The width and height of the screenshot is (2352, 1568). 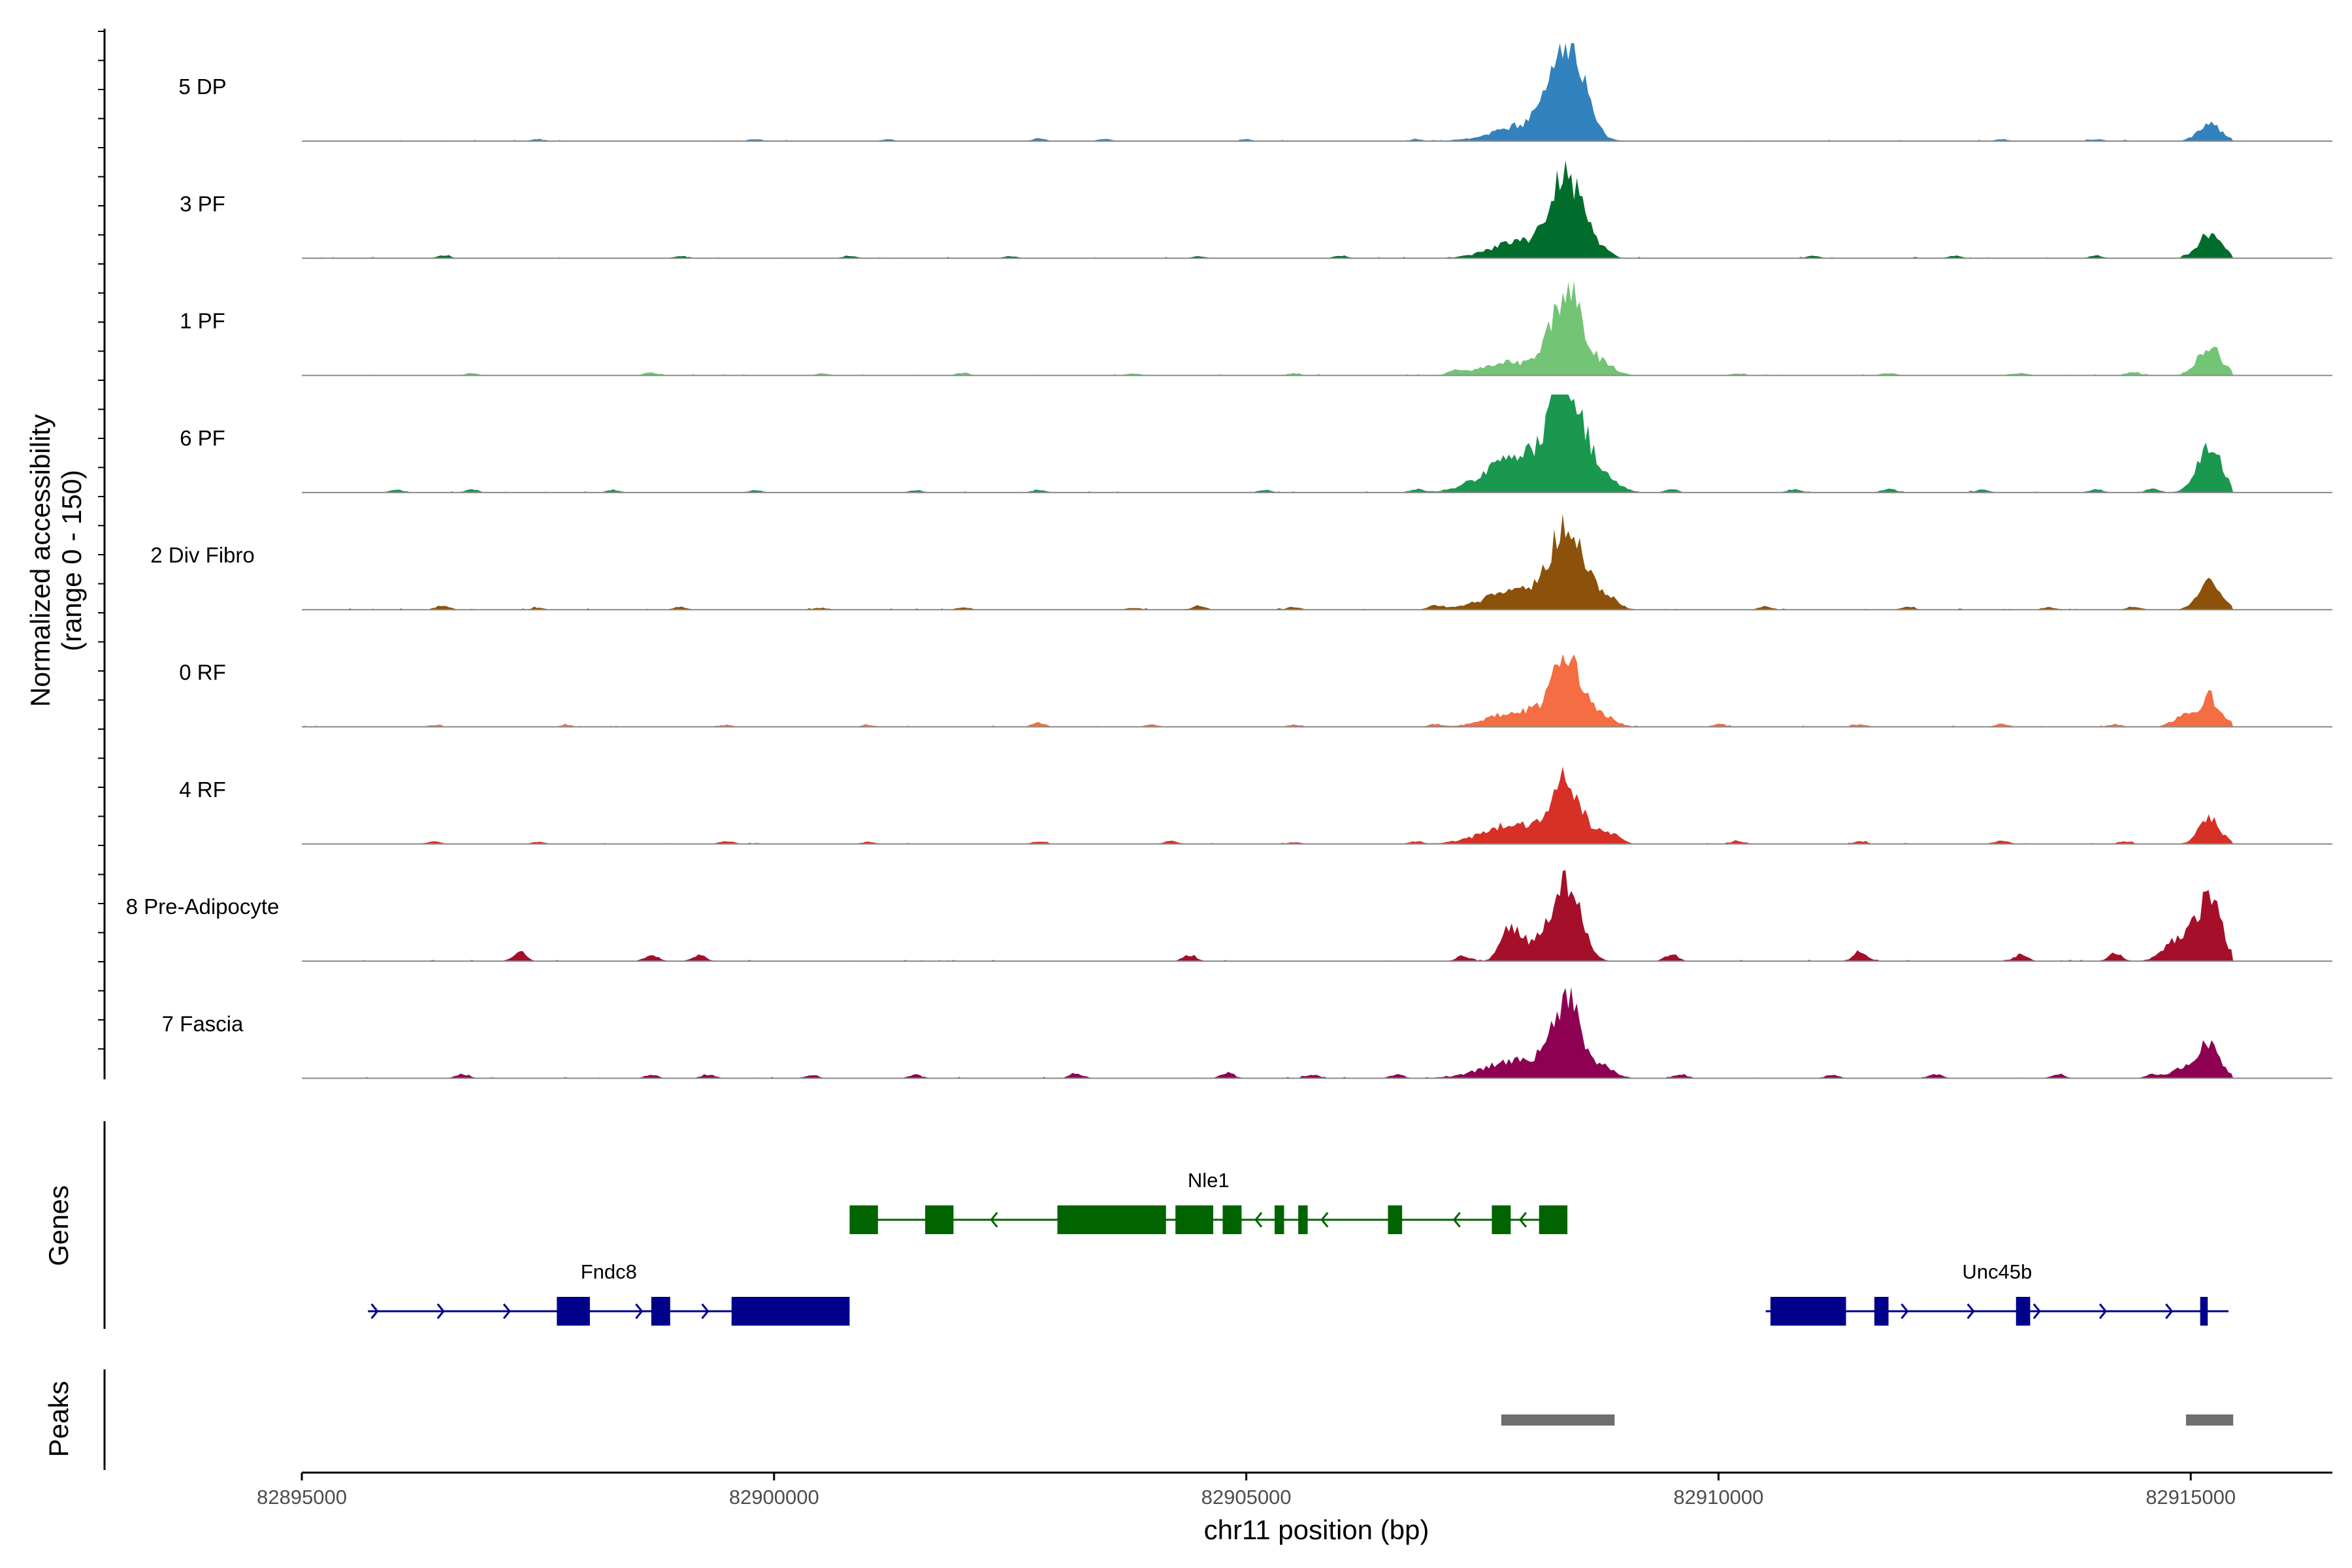 What do you see at coordinates (203, 906) in the screenshot?
I see `track-label: 8 Pre-Adipocyte` at bounding box center [203, 906].